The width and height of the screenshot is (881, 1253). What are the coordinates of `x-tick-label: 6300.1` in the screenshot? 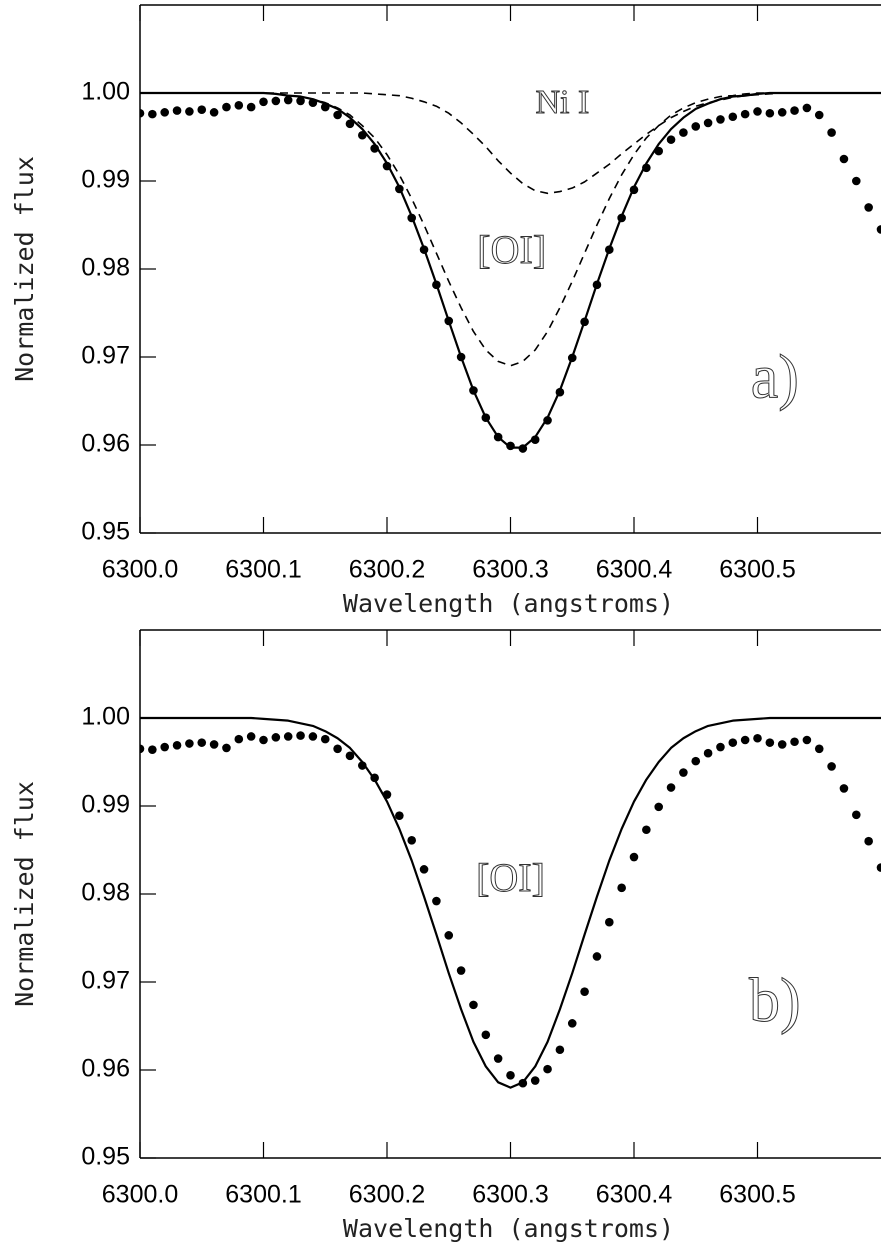 It's located at (263, 1195).